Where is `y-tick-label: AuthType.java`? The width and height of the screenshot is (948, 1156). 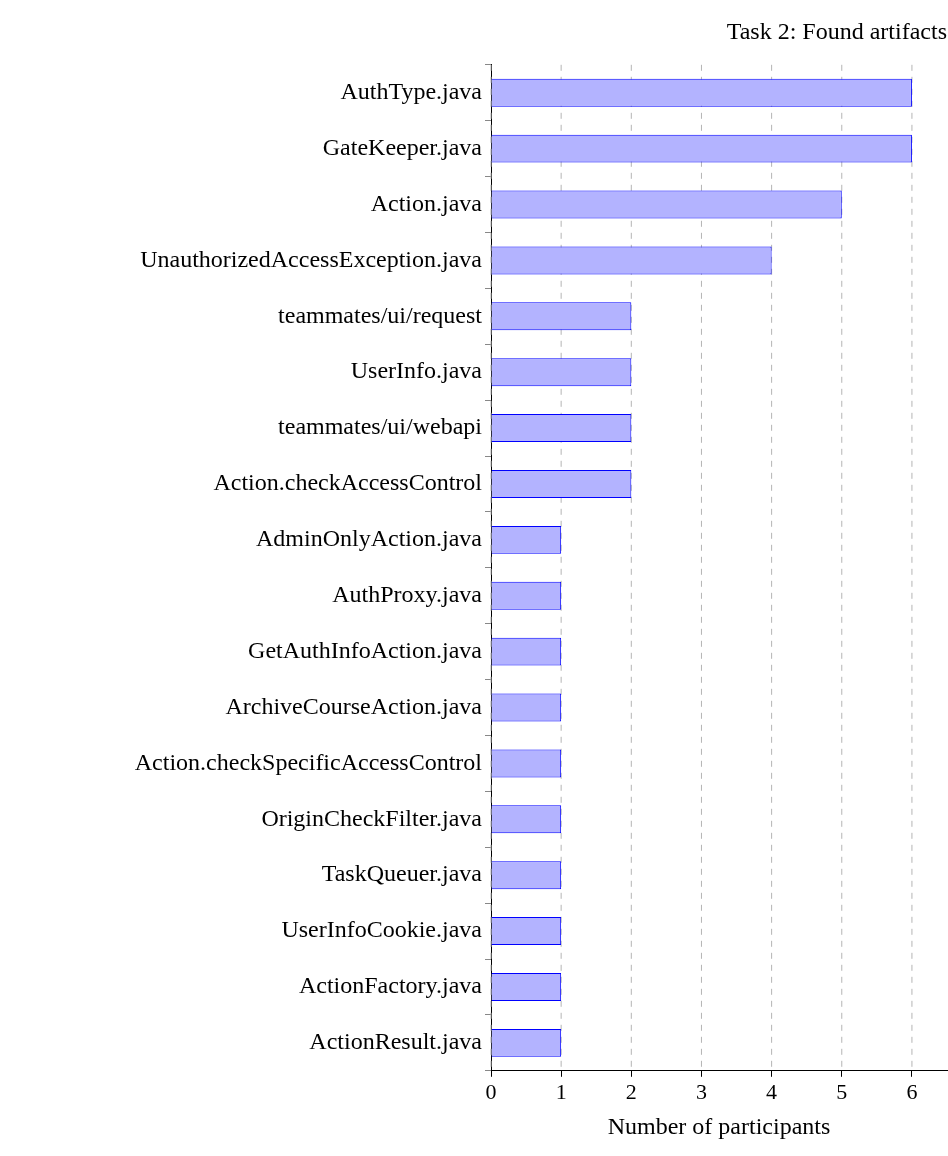
y-tick-label: AuthType.java is located at coordinates (411, 91).